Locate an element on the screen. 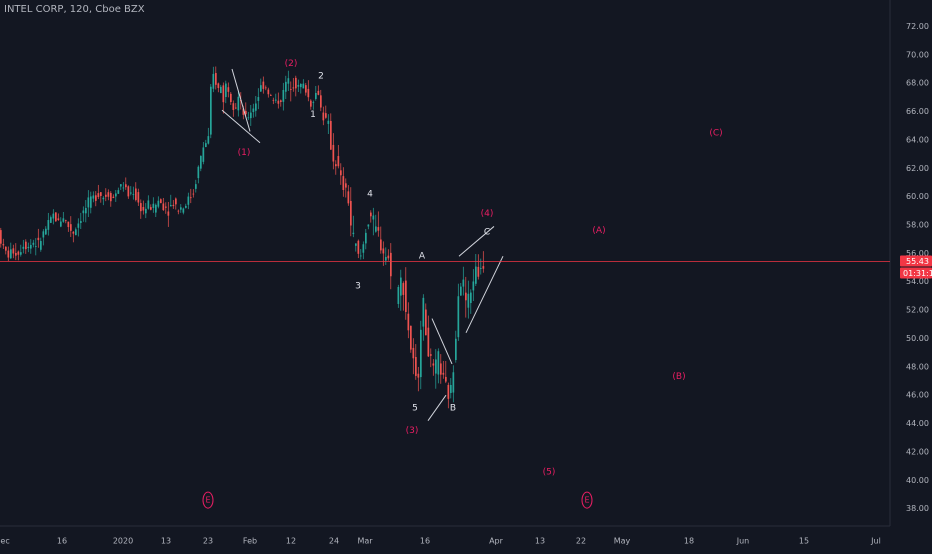 This screenshot has height=554, width=932. wave-label: (3) is located at coordinates (412, 431).